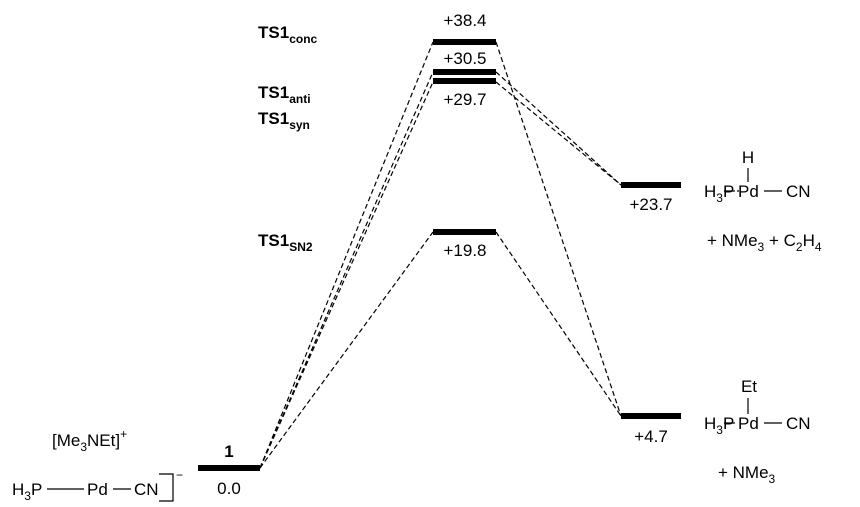 This screenshot has height=507, width=860. Describe the element at coordinates (651, 436) in the screenshot. I see `value-product-ethyl: +4.7` at that location.